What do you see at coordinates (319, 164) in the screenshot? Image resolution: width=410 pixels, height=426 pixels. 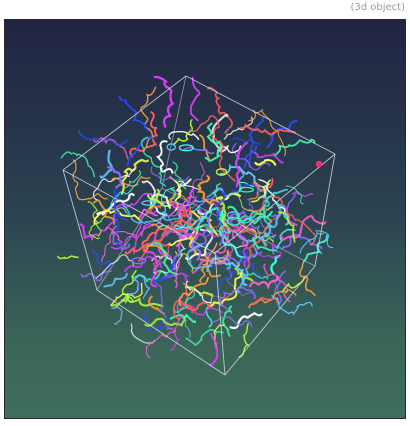 I see `marker-dot` at bounding box center [319, 164].